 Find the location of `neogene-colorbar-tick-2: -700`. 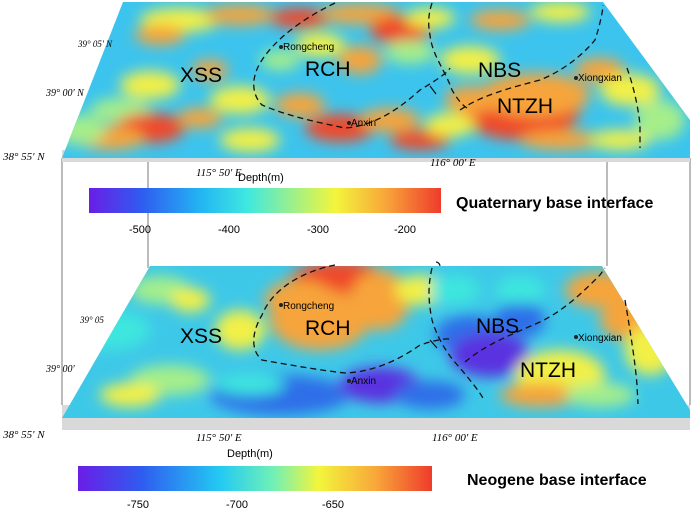

neogene-colorbar-tick-2: -700 is located at coordinates (237, 505).